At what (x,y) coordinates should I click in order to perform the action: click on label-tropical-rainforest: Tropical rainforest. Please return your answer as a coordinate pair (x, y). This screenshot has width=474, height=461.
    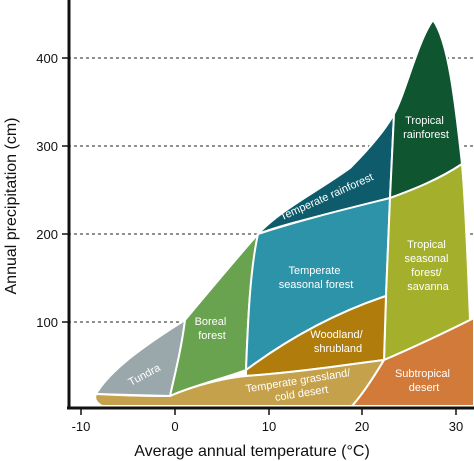
    Looking at the image, I should click on (426, 128).